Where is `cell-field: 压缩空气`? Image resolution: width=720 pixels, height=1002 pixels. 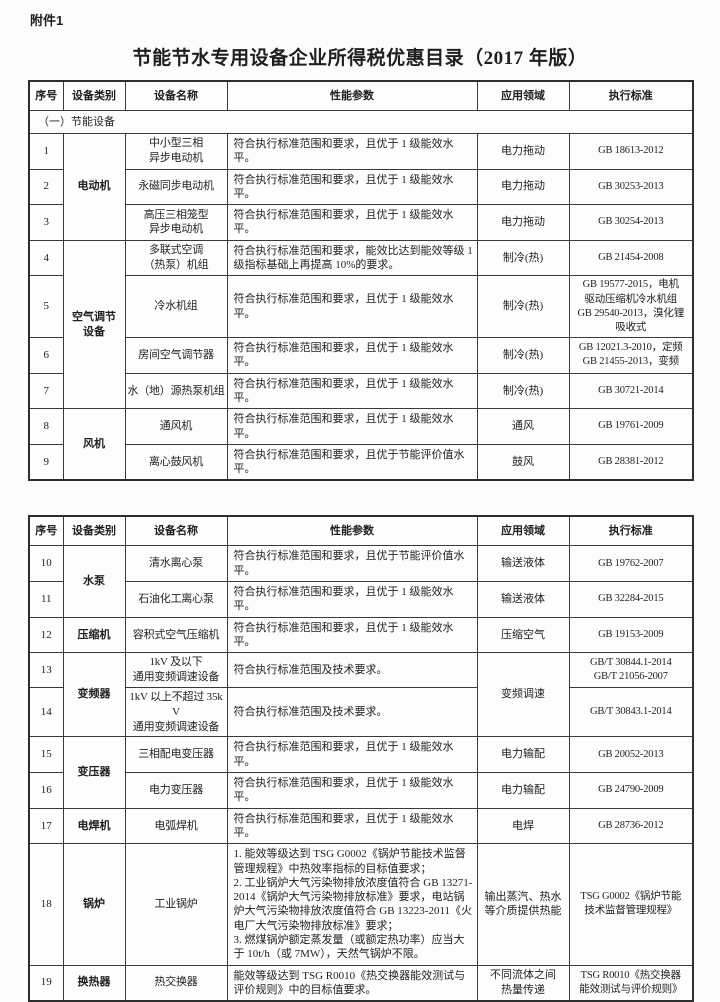
cell-field: 压缩空气 is located at coordinates (523, 635).